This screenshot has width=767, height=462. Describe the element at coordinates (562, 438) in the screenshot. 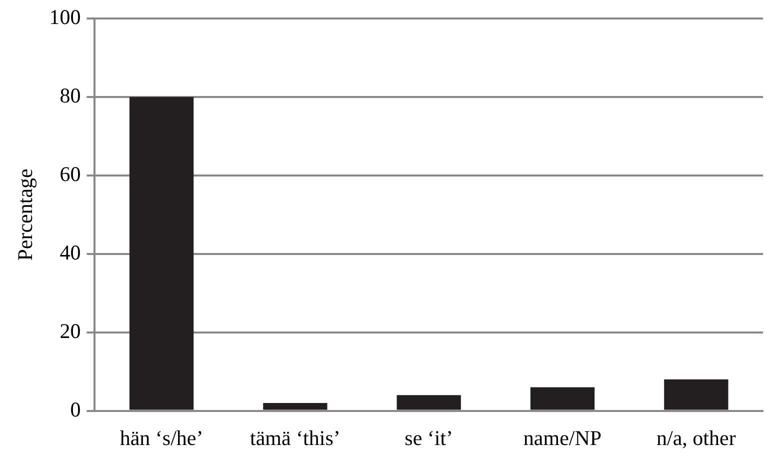

I see `x-tick-label: name/NP` at that location.